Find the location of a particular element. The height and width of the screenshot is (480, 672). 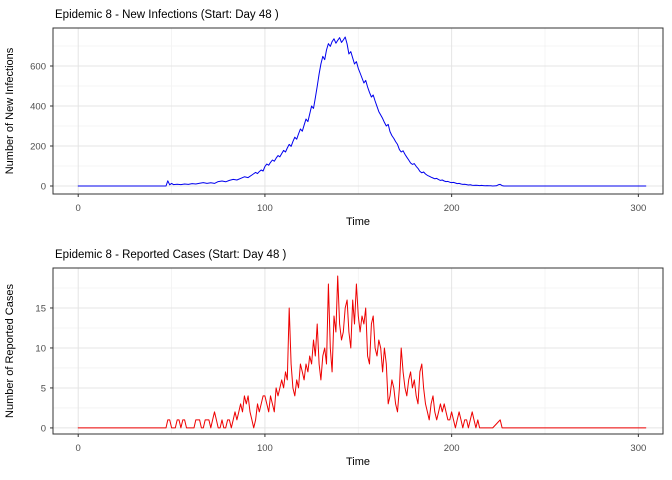

y-tick-label: 600 is located at coordinates (38, 67).